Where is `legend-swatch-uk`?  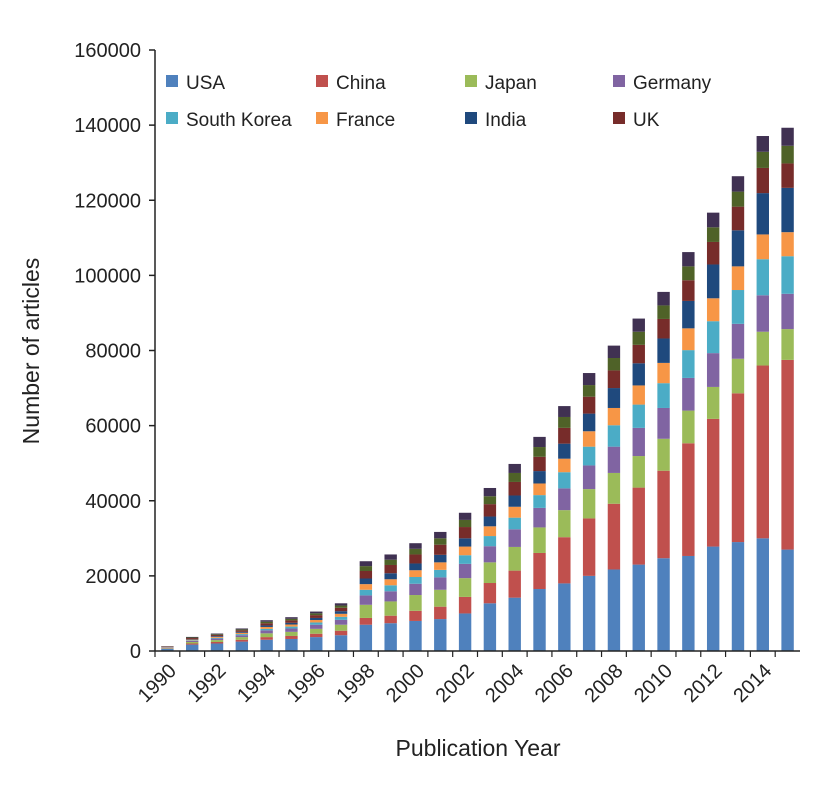
legend-swatch-uk is located at coordinates (619, 118).